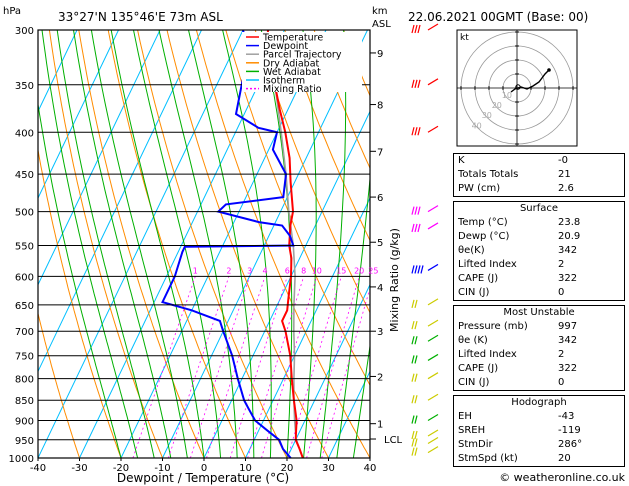  Describe the element at coordinates (359, 270) in the screenshot. I see `mixing-ratio-label: 20` at that location.